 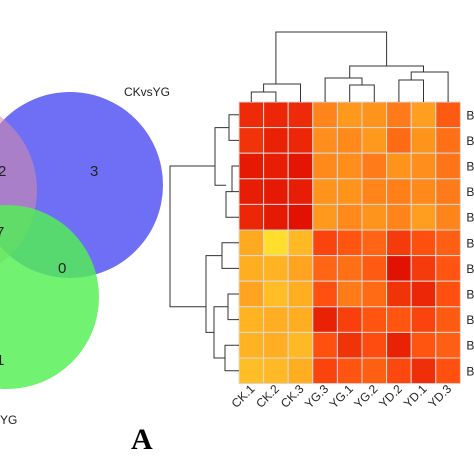 I want to click on column-label: CK.3, so click(x=292, y=396).